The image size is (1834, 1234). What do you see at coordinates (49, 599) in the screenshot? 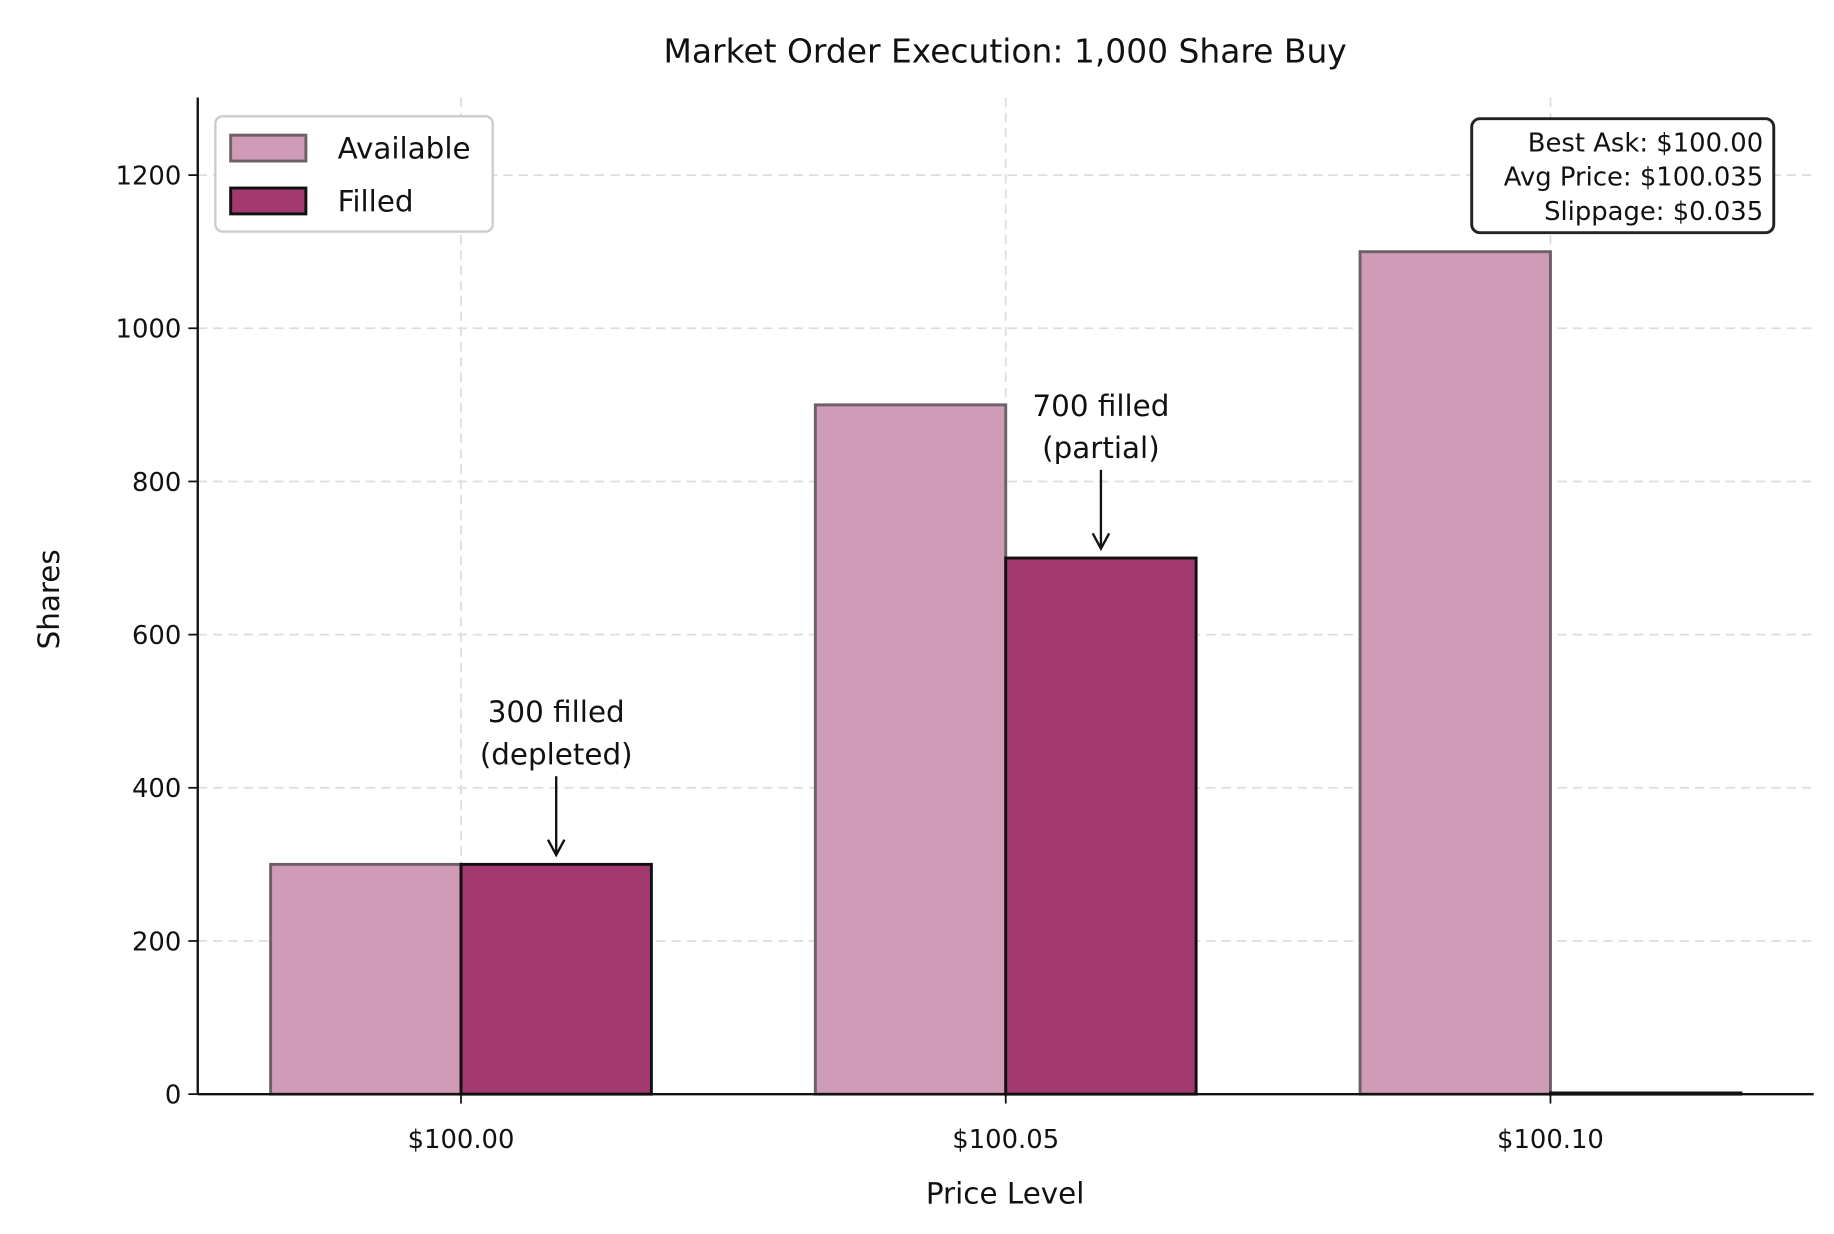
I see `y-axis-label: Shares` at bounding box center [49, 599].